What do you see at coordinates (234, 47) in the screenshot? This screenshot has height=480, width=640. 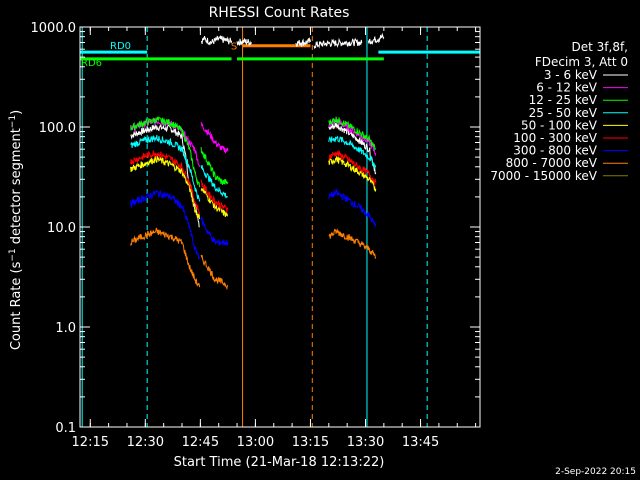 I see `state-label-s: S` at bounding box center [234, 47].